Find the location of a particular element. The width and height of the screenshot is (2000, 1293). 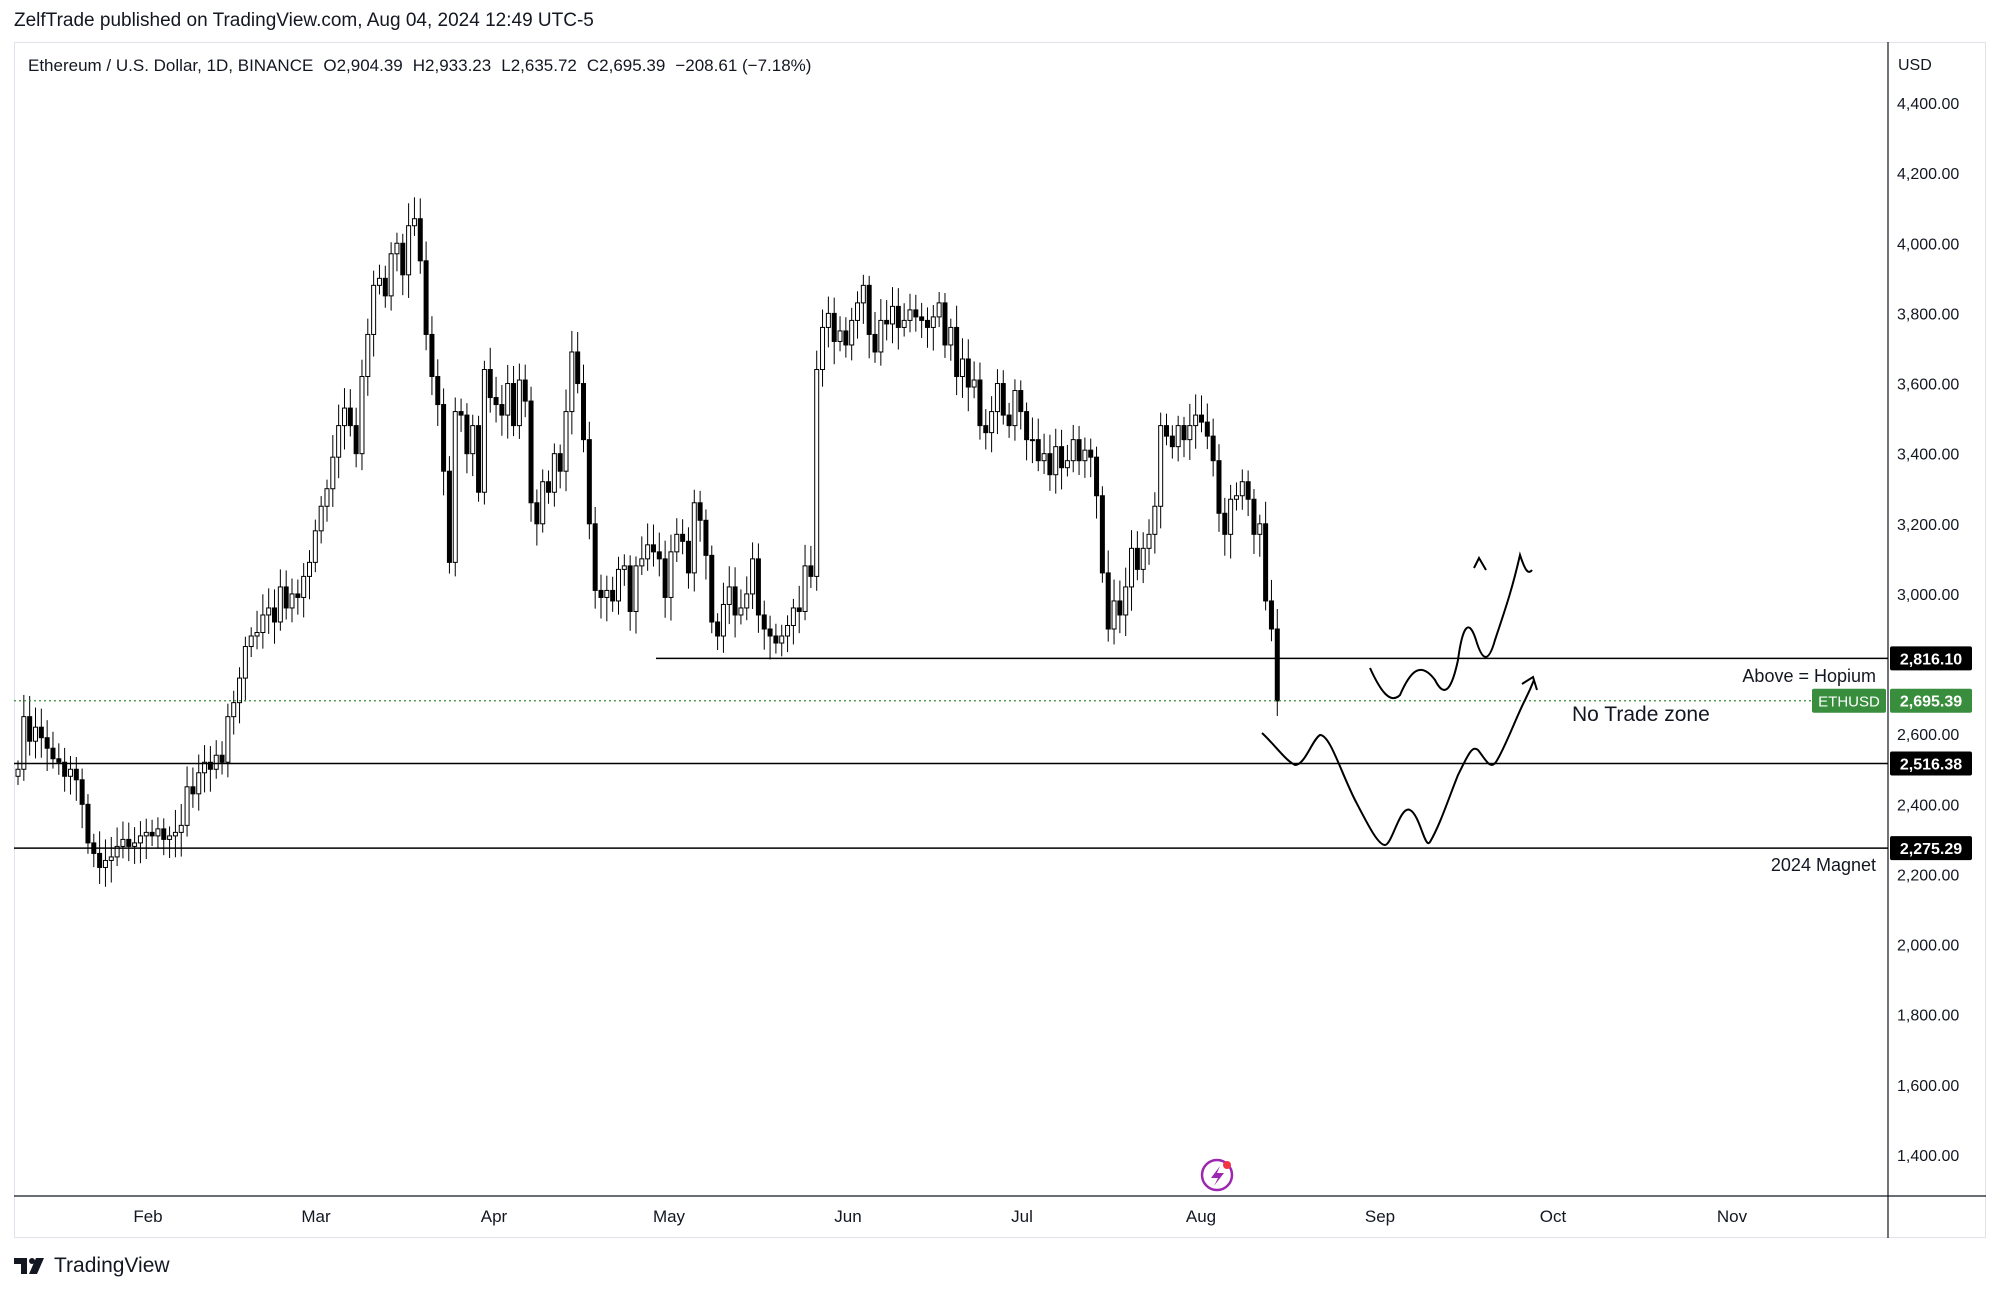

footer: TradingView is located at coordinates (92, 1266).